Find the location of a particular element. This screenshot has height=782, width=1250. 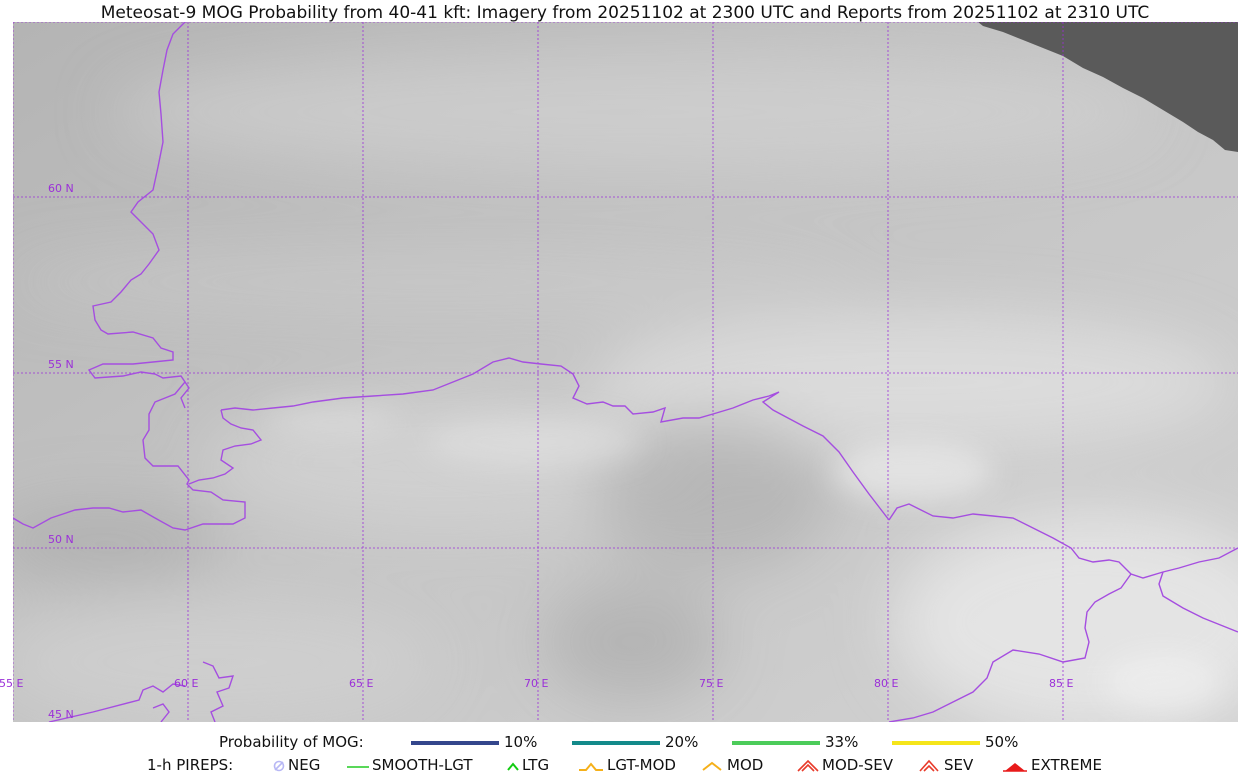

probability-legend: Probability of MOG: 10% 20% 33% 50% is located at coordinates (625, 743).